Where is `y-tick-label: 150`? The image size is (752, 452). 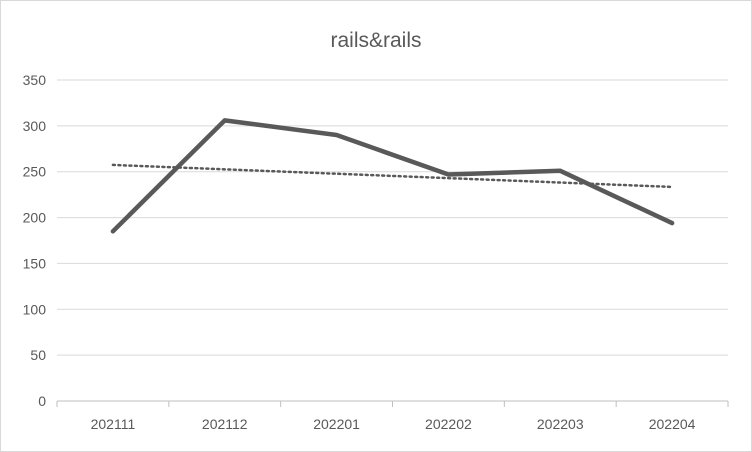 y-tick-label: 150 is located at coordinates (35, 263).